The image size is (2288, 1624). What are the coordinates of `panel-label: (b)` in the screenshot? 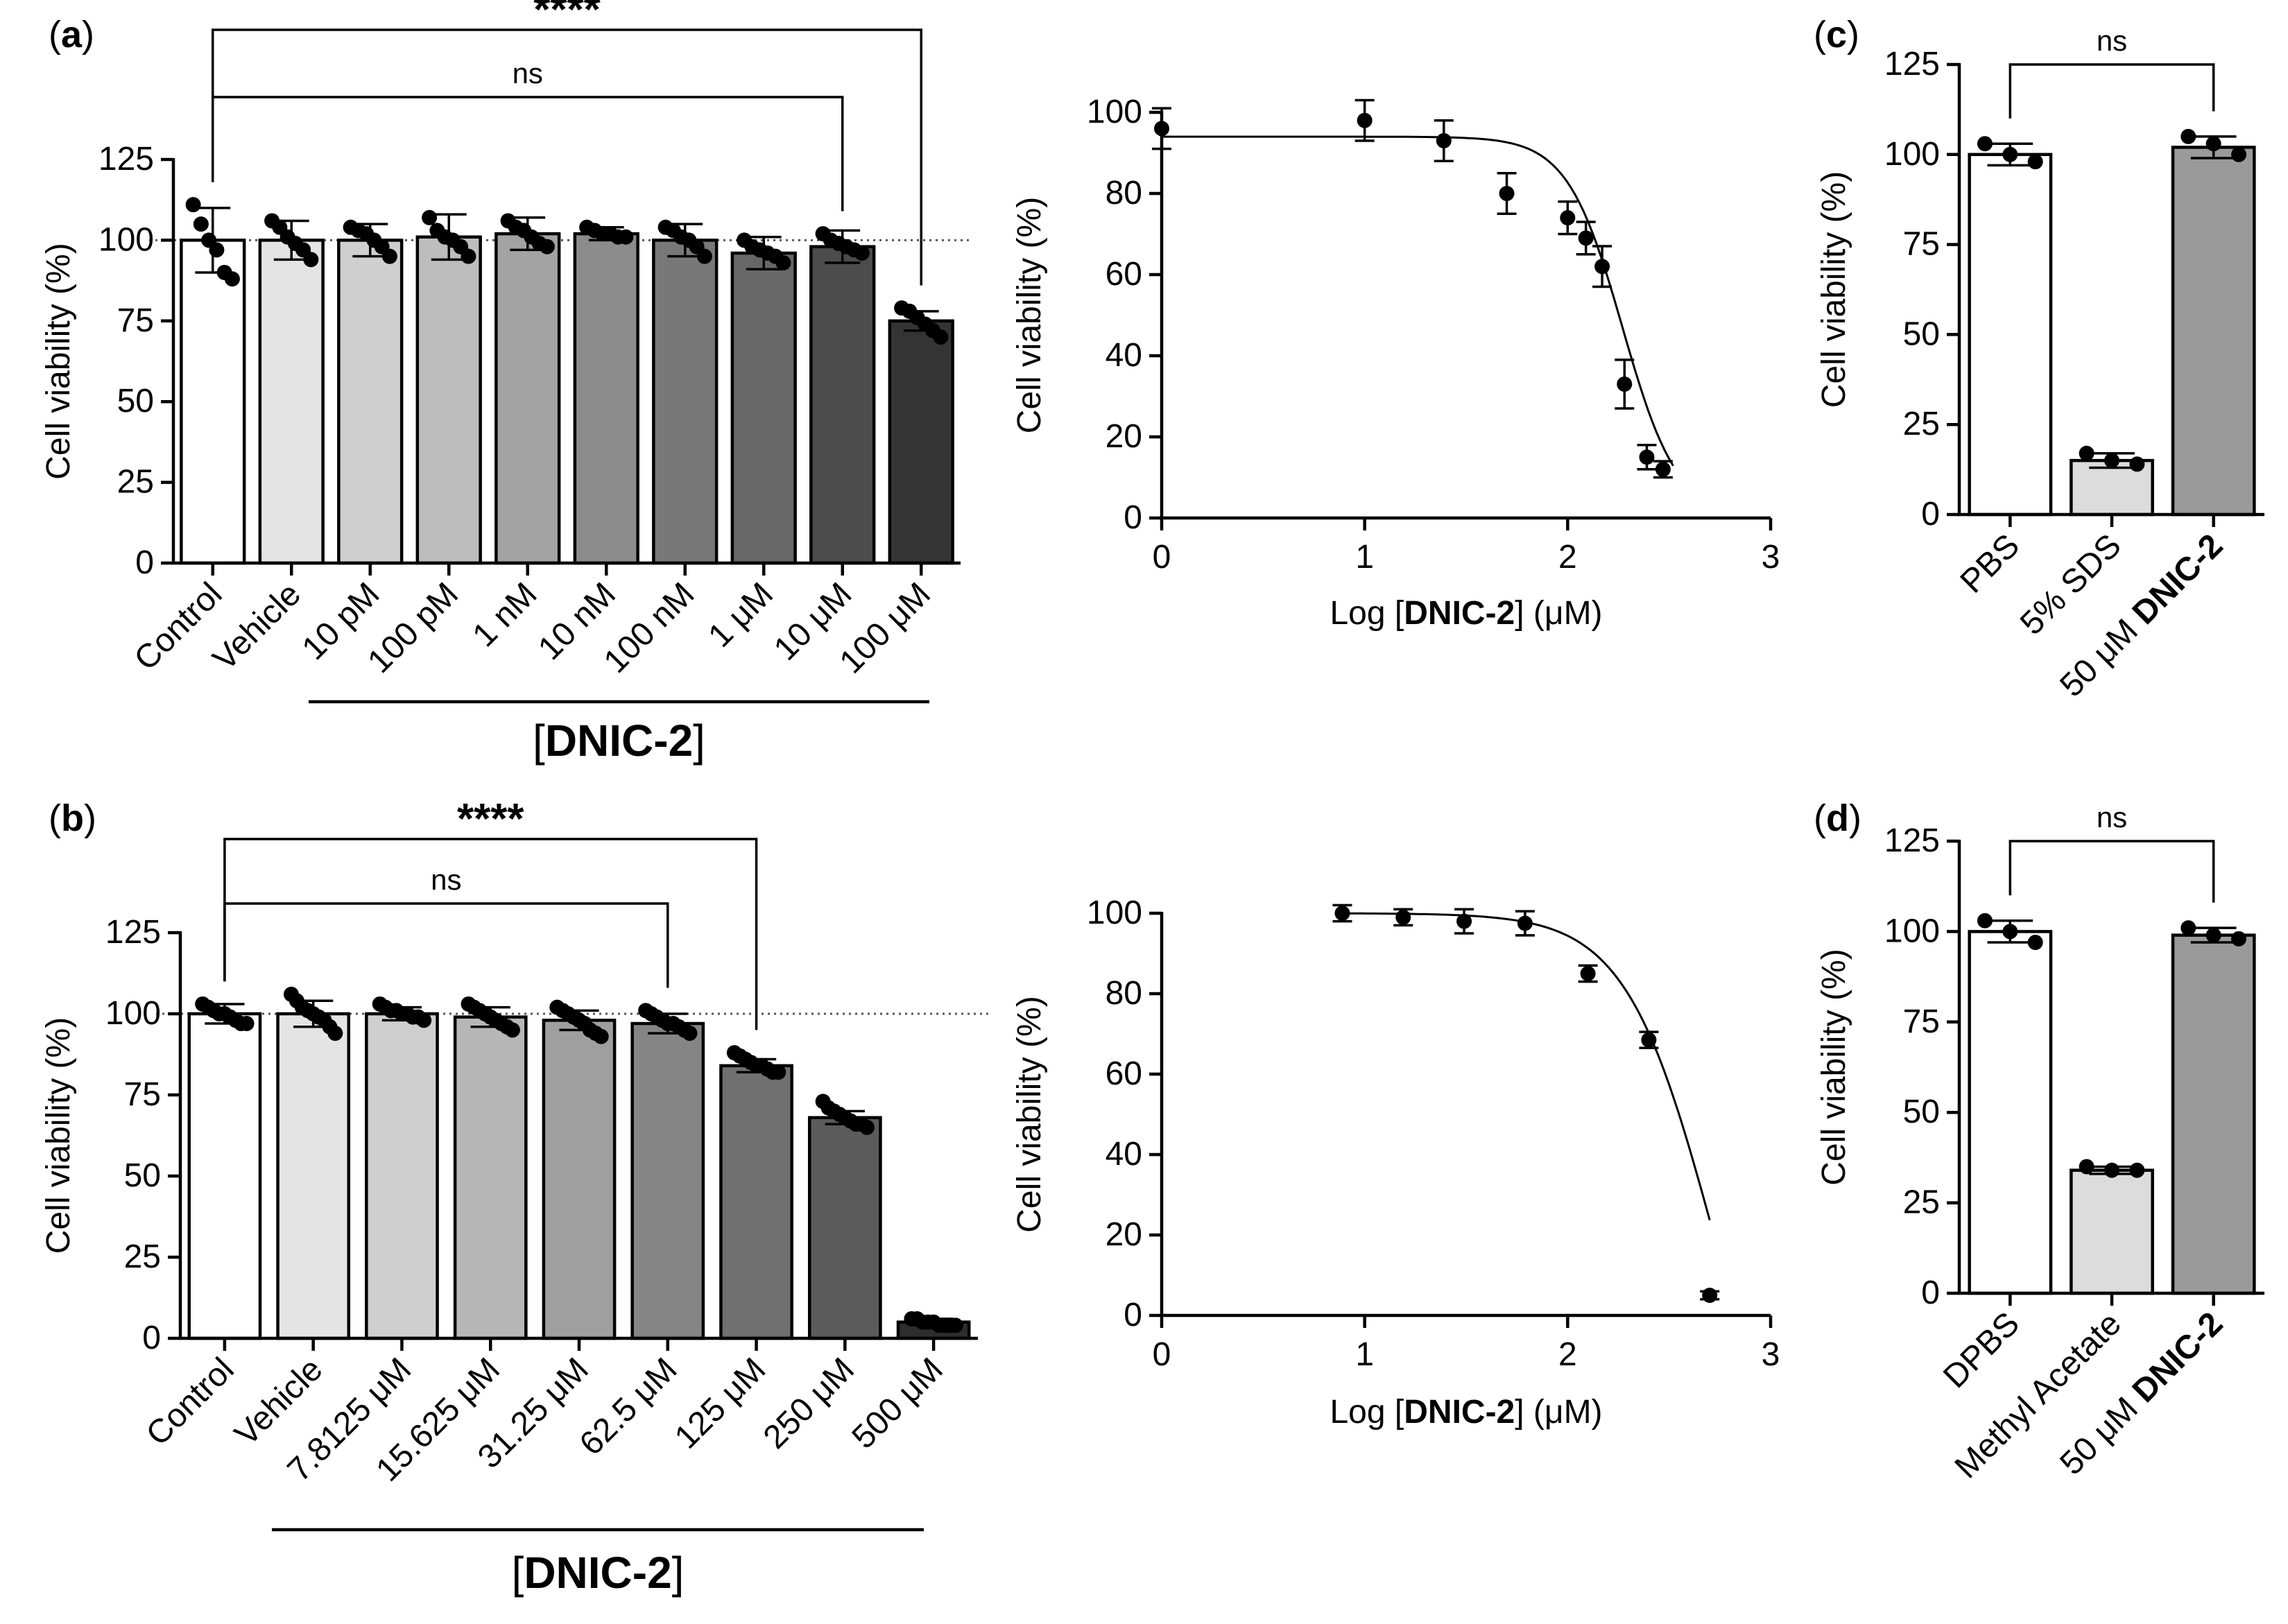 It's located at (72, 818).